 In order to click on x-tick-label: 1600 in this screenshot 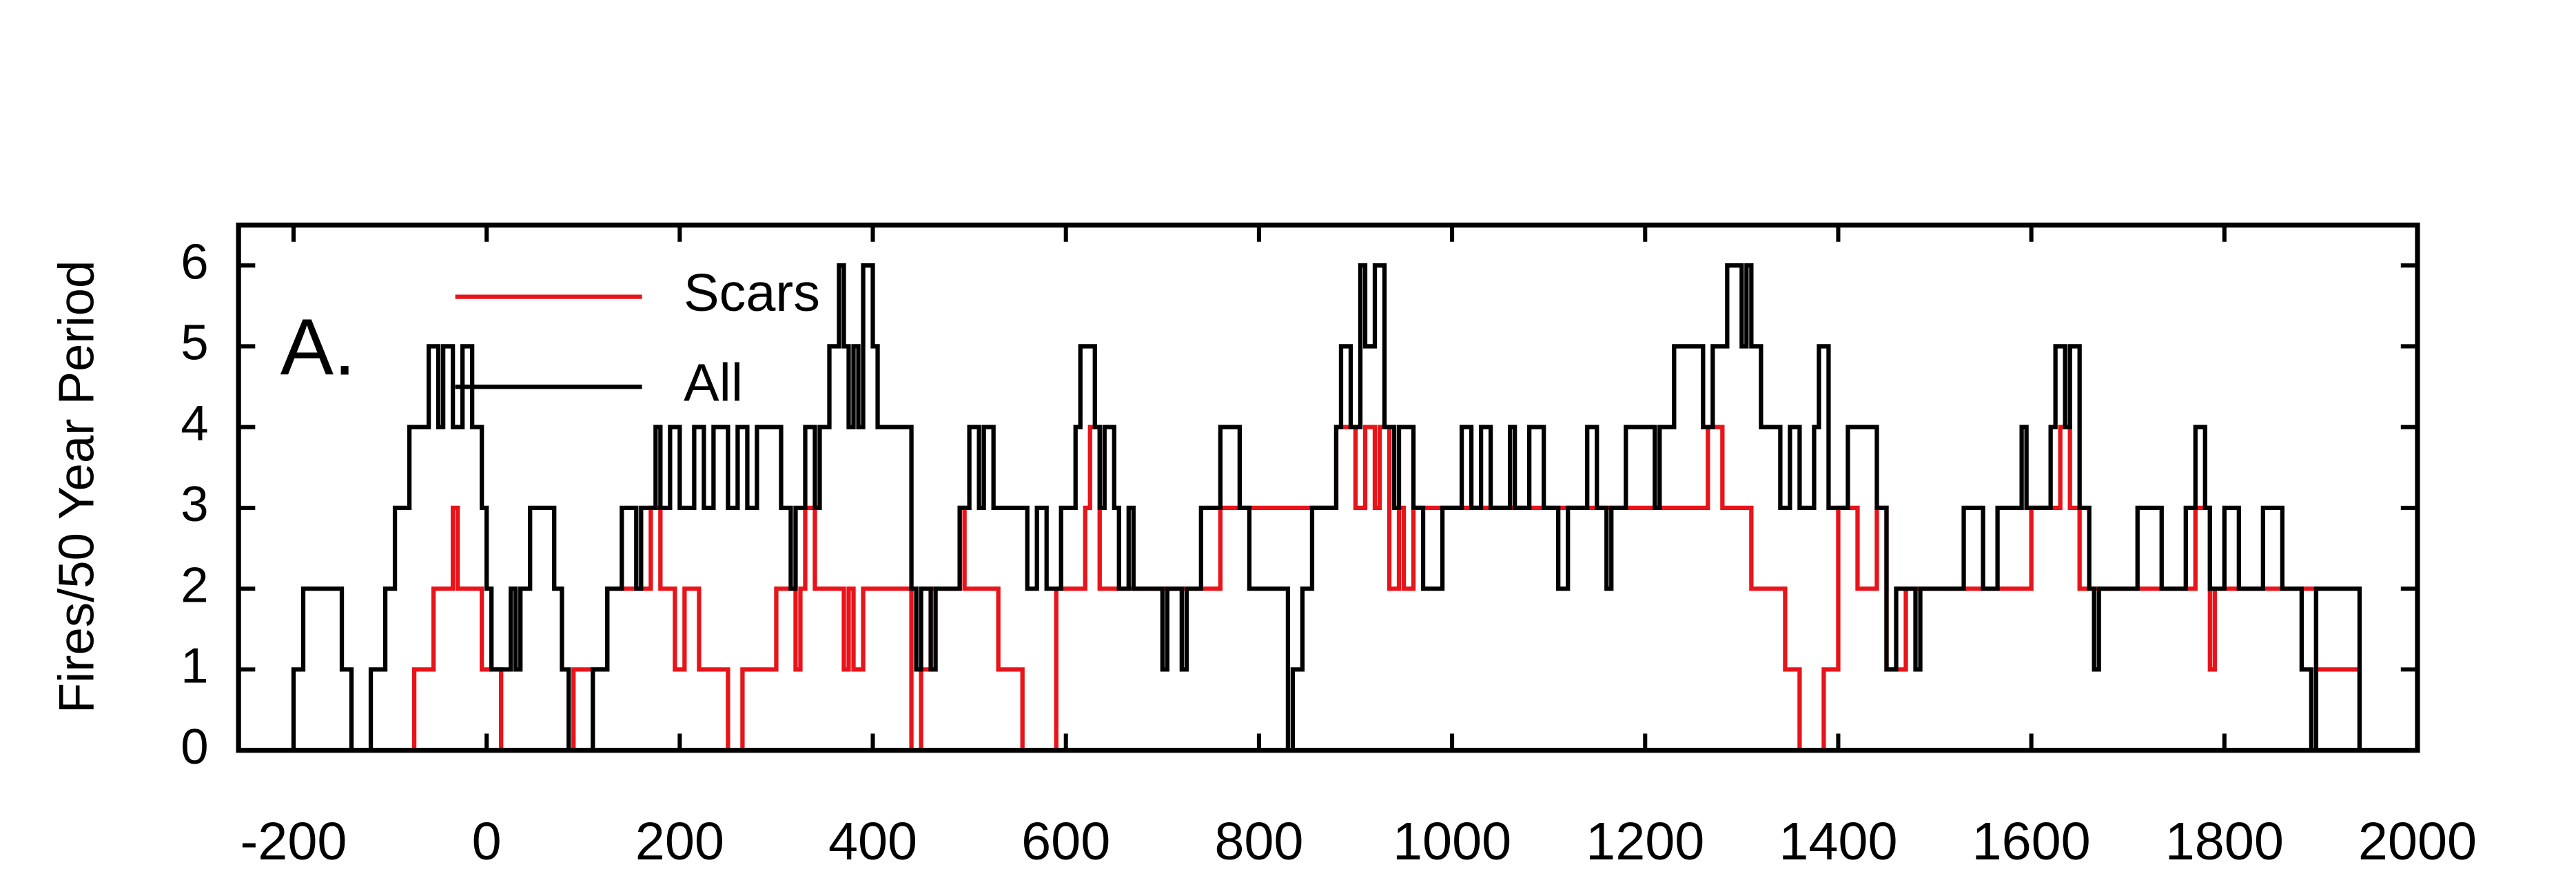, I will do `click(2031, 841)`.